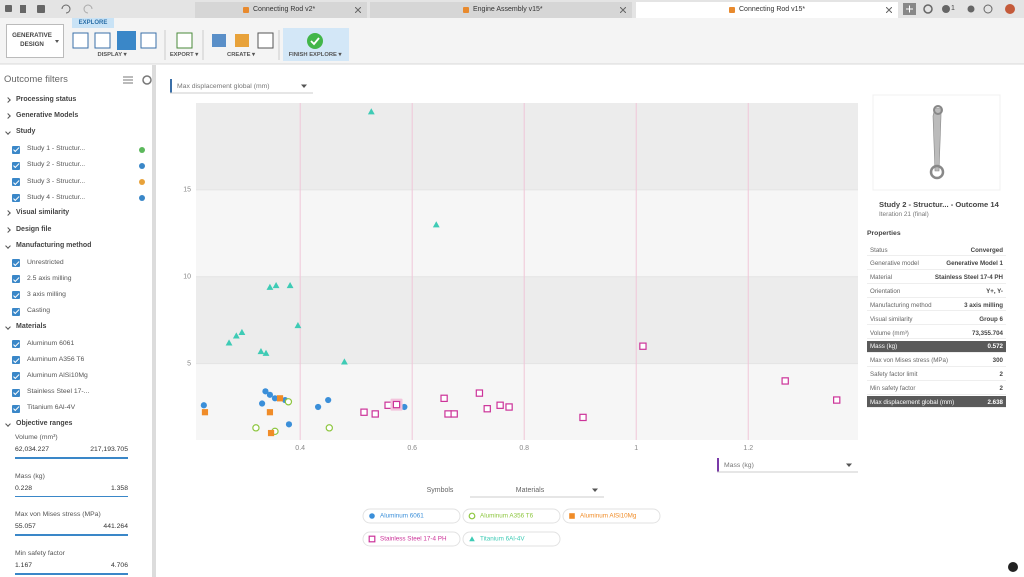 Image resolution: width=1024 pixels, height=577 pixels. I want to click on jobs-icon, so click(946, 9).